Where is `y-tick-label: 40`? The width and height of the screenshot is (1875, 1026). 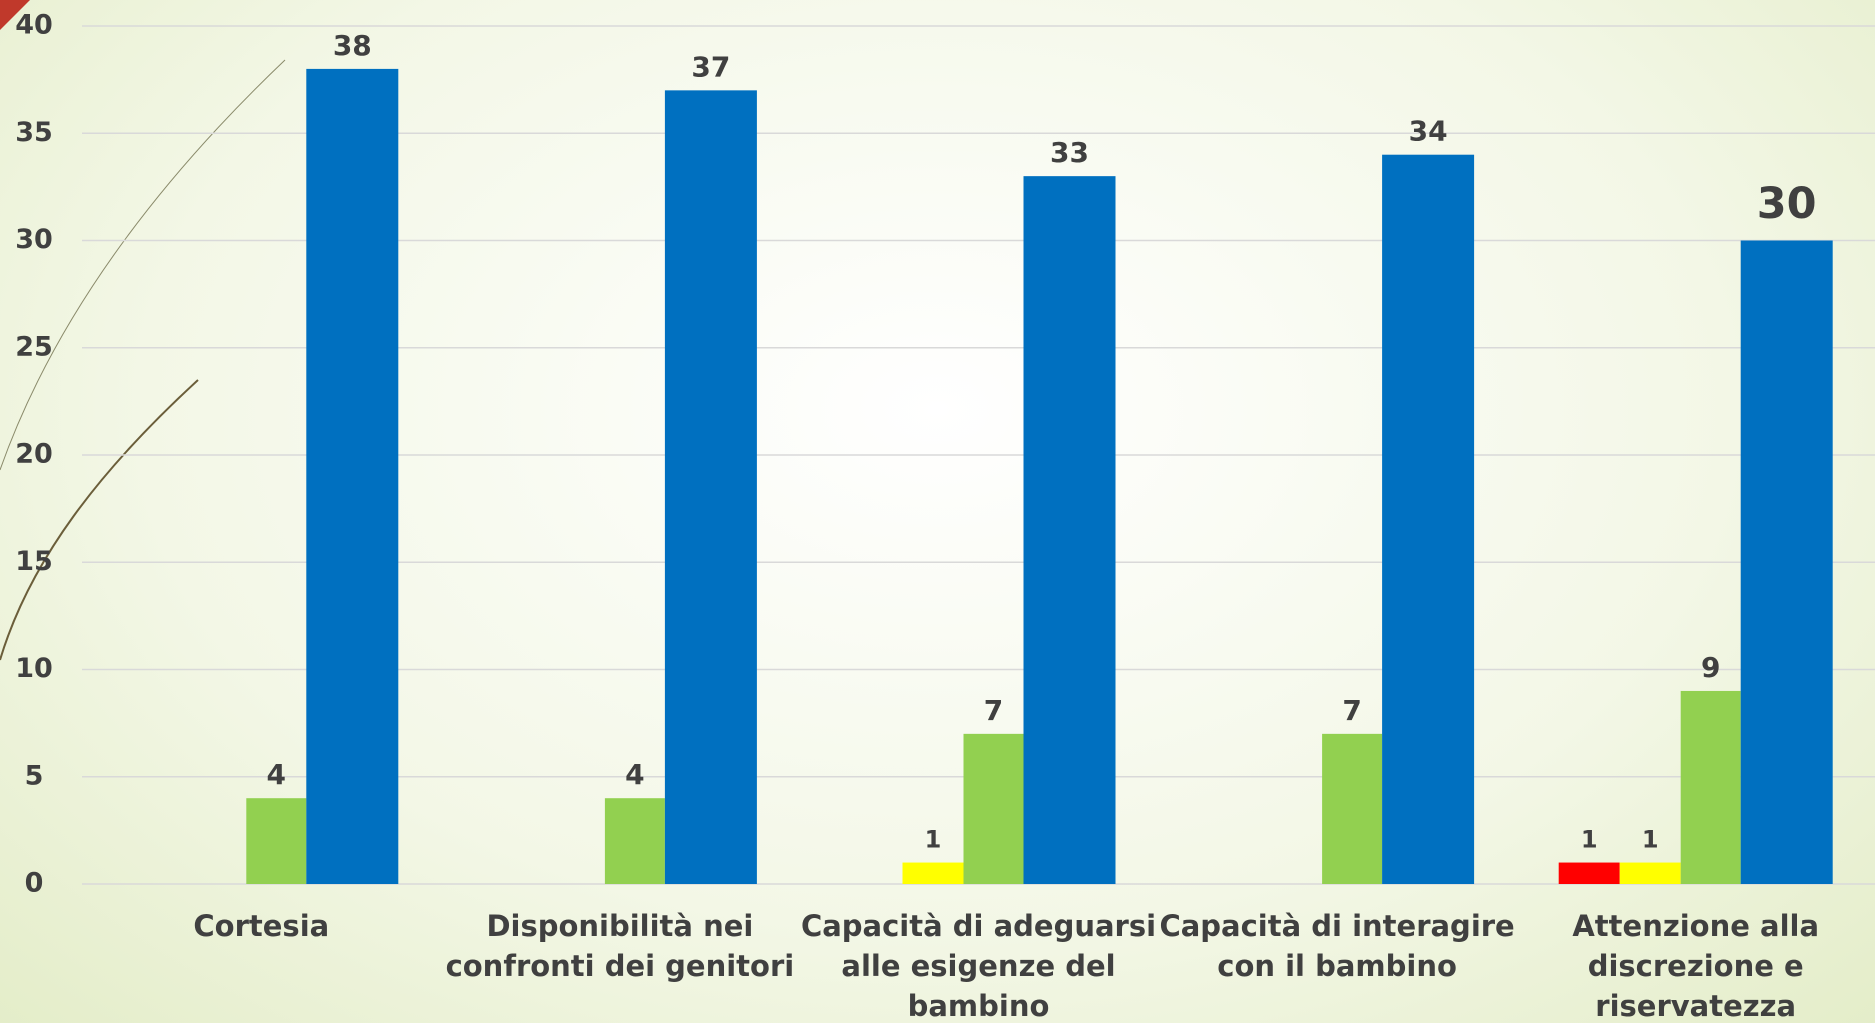 y-tick-label: 40 is located at coordinates (34, 25).